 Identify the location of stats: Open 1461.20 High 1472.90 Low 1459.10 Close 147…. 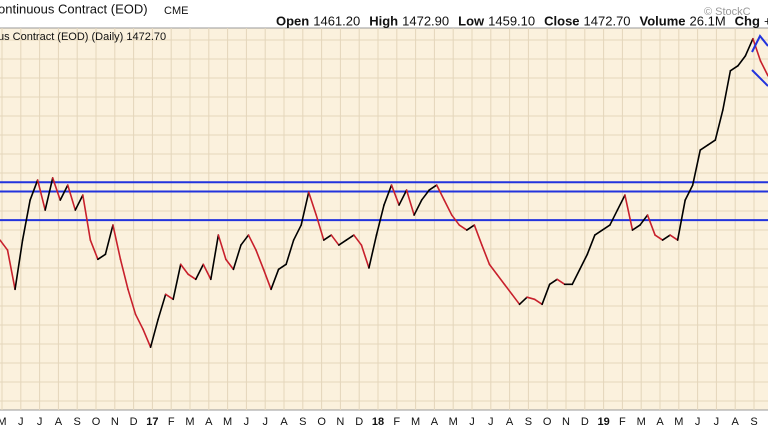
(522, 20).